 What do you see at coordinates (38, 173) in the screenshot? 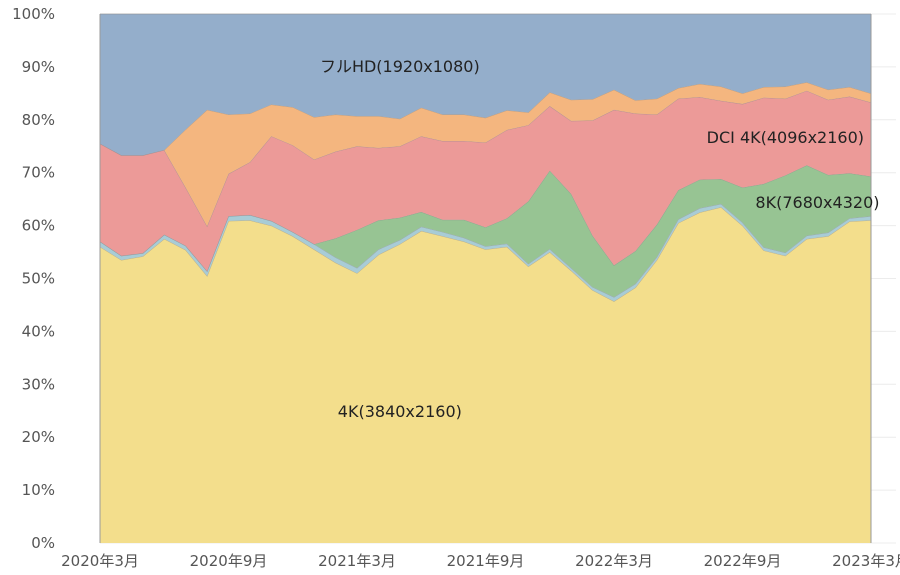
I see `y-tick-label: 70%` at bounding box center [38, 173].